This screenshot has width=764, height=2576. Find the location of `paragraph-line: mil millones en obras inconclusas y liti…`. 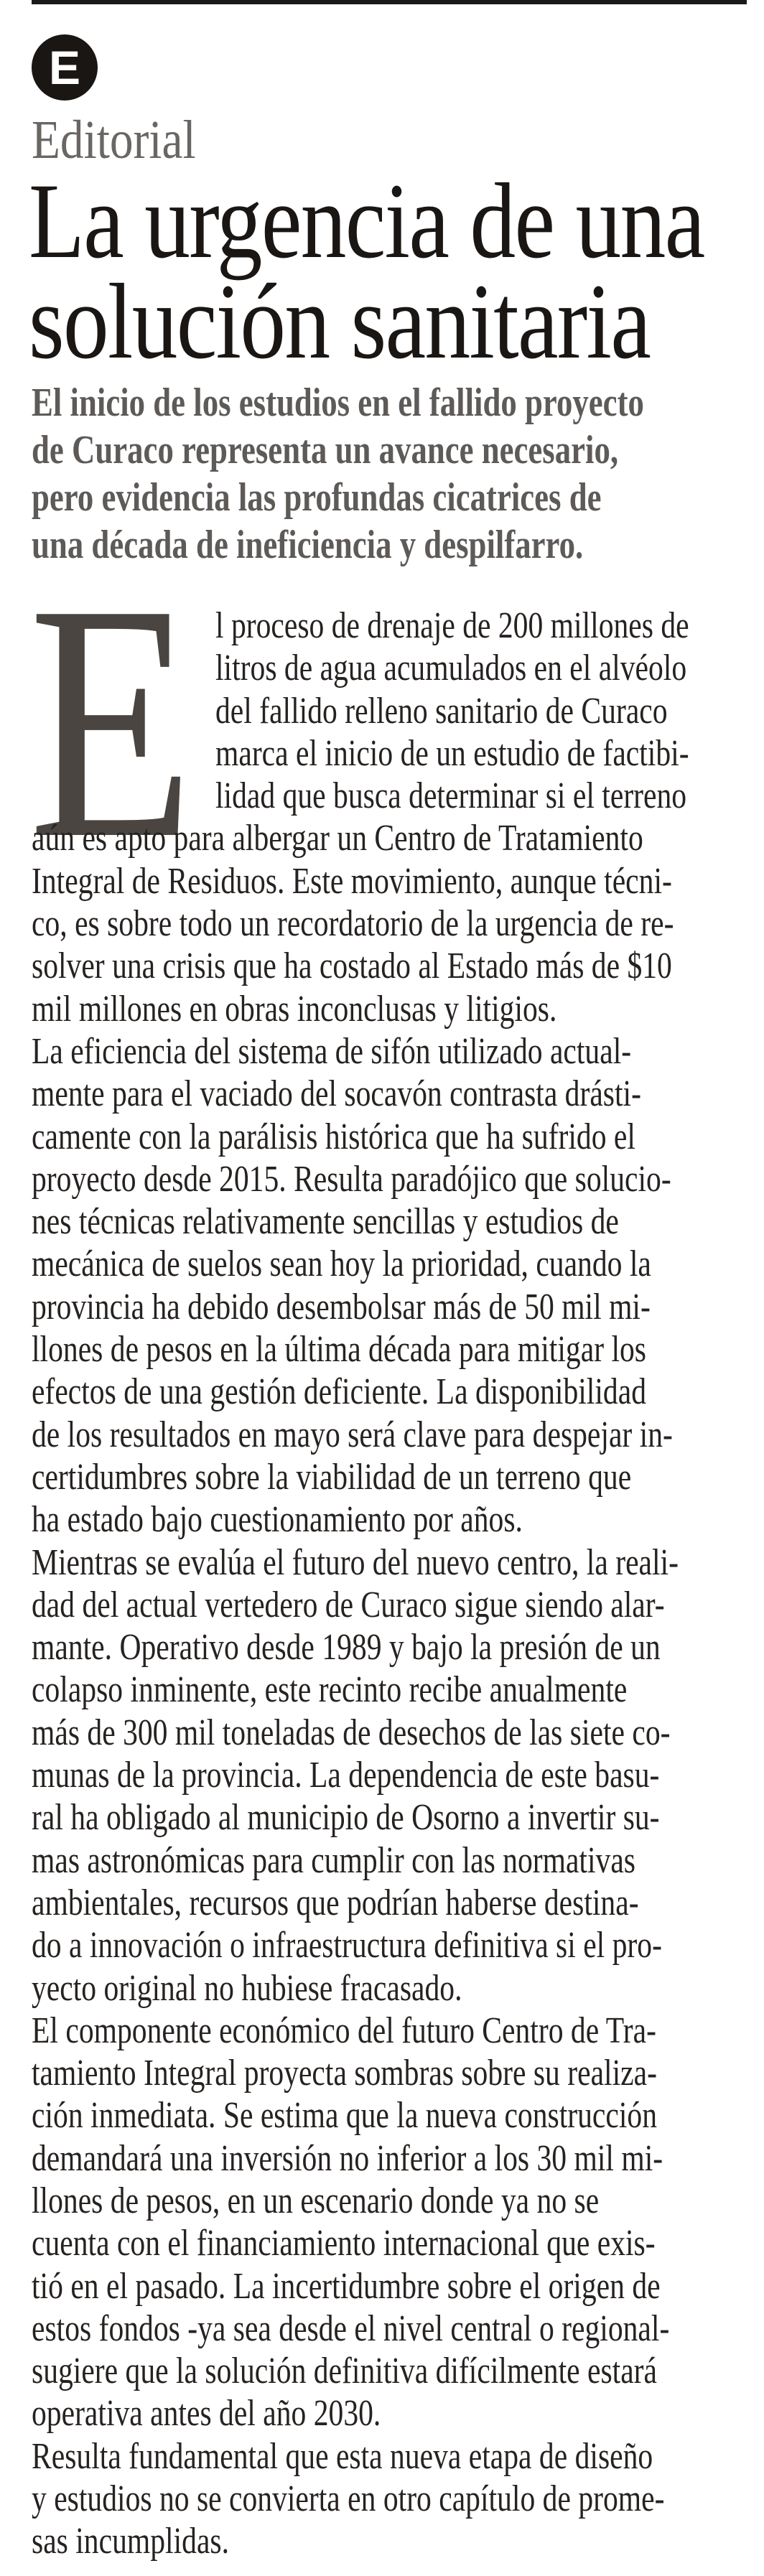

paragraph-line: mil millones en obras inconclusas y liti… is located at coordinates (294, 1009).